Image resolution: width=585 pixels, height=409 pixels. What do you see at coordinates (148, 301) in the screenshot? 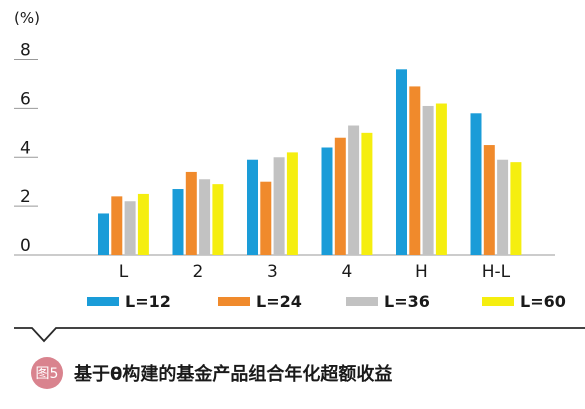
I see `legend-label: L=12` at bounding box center [148, 301].